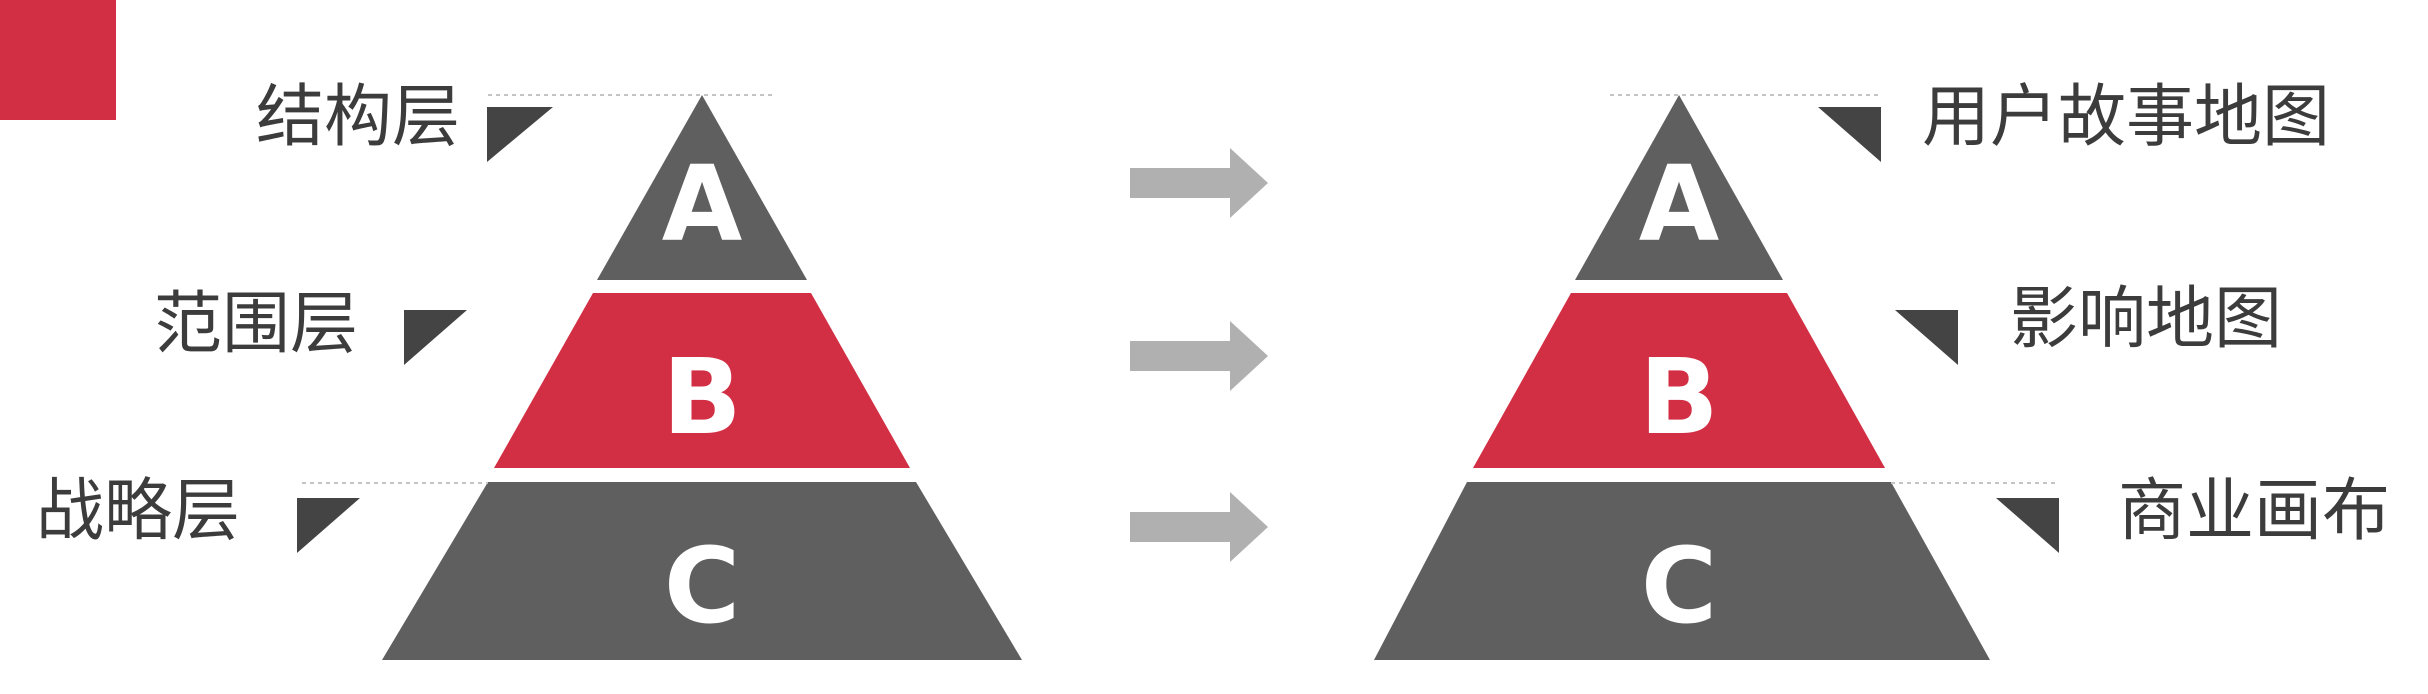 Image resolution: width=2428 pixels, height=694 pixels. Describe the element at coordinates (1678, 397) in the screenshot. I see `right-letter-b: B` at that location.